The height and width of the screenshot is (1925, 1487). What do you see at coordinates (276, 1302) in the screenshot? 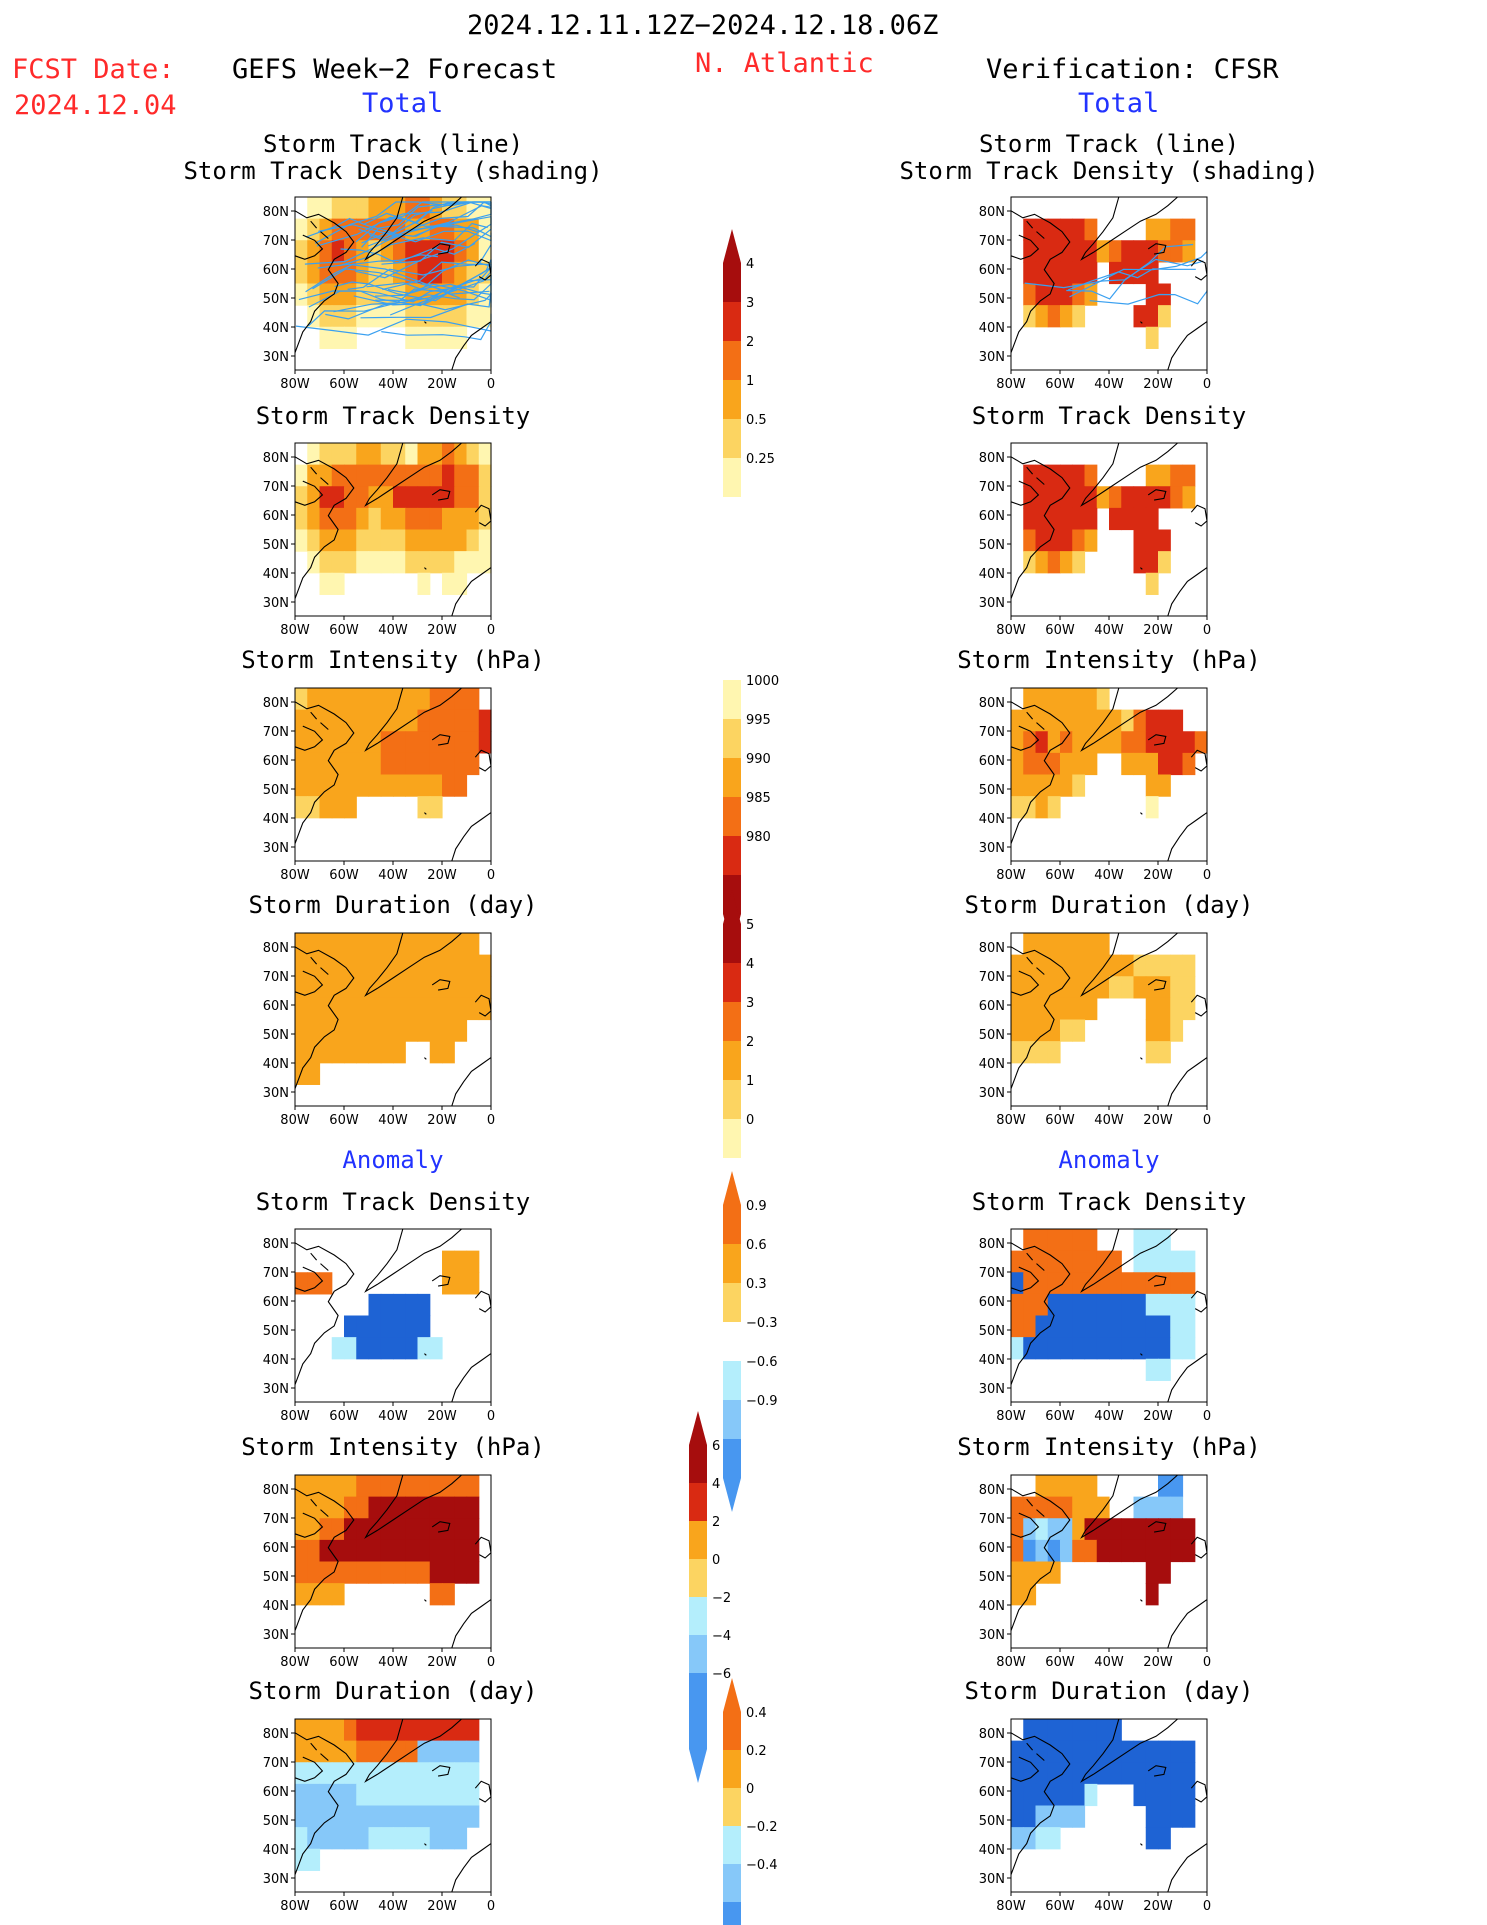
I see `lat-tick-label: 60N` at bounding box center [276, 1302].